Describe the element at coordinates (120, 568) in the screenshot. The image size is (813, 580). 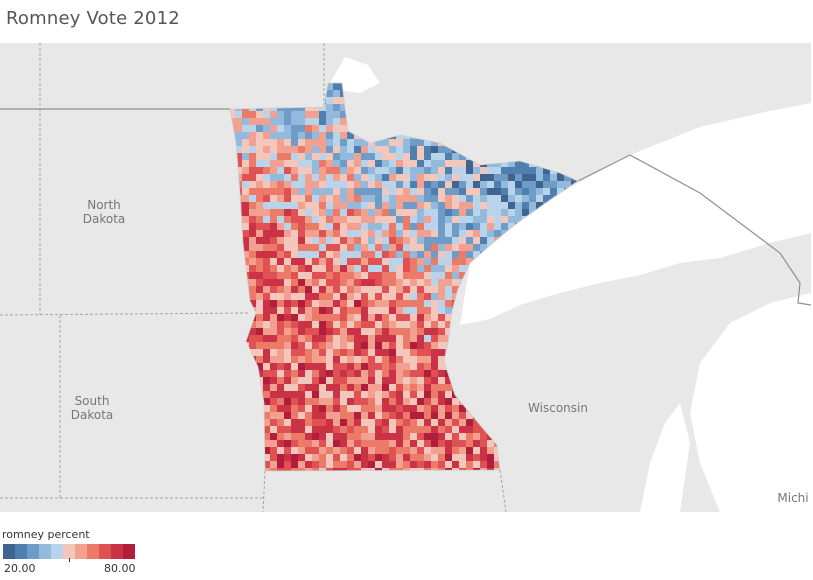
I see `legend-max-label: 80.00` at that location.